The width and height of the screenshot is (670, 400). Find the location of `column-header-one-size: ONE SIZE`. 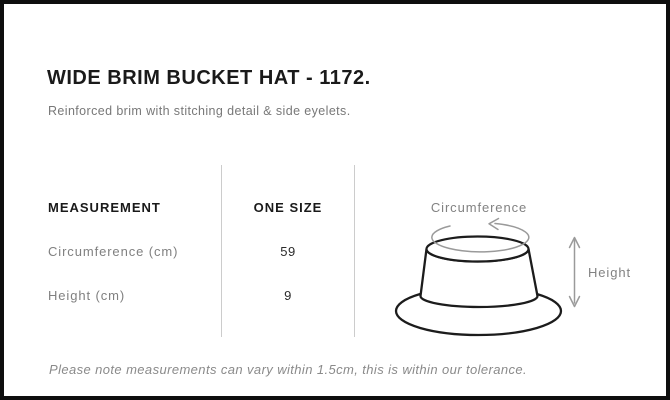

column-header-one-size: ONE SIZE is located at coordinates (288, 207).